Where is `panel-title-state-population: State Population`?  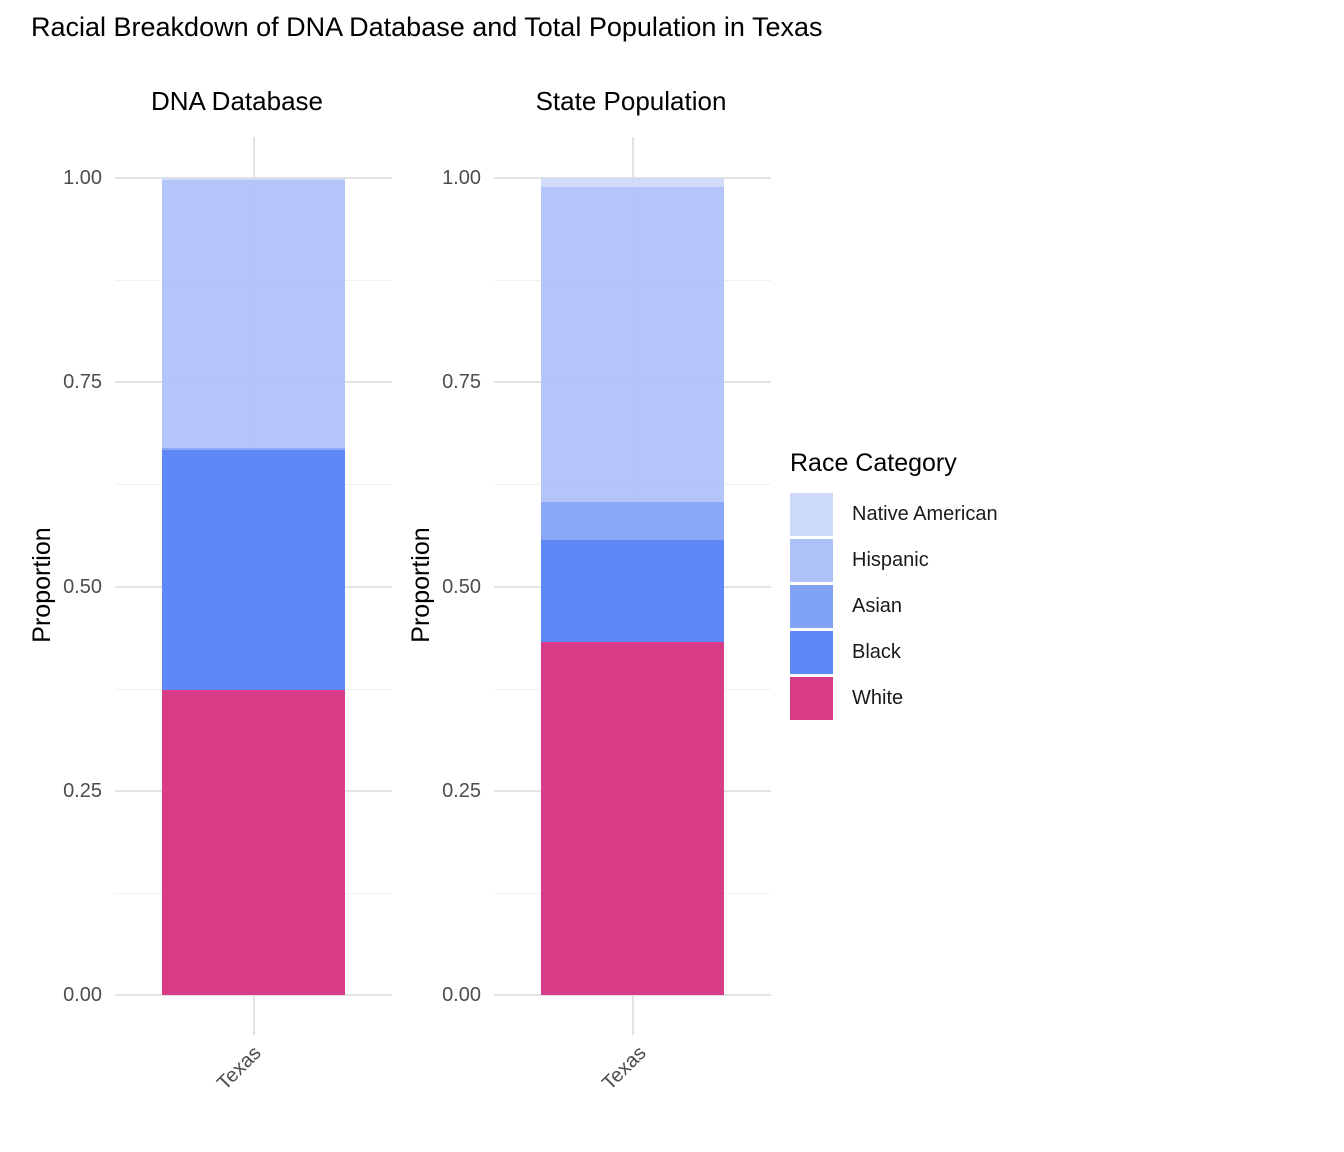
panel-title-state-population: State Population is located at coordinates (631, 101).